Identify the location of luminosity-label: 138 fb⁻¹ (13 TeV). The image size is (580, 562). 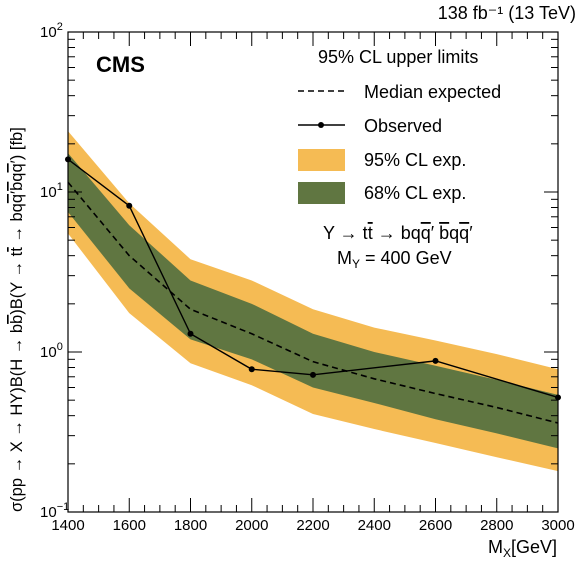
(507, 13).